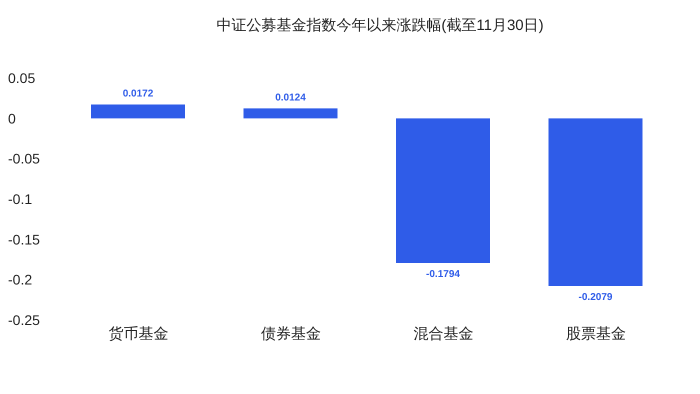 The width and height of the screenshot is (700, 394). What do you see at coordinates (20, 280) in the screenshot?
I see `y-tick-label: -0.2` at bounding box center [20, 280].